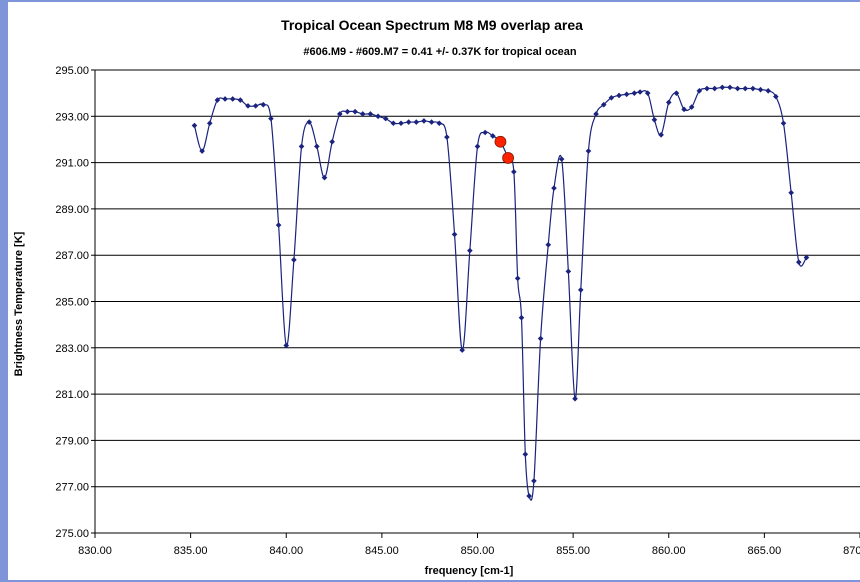 Image resolution: width=860 pixels, height=582 pixels. I want to click on y-tick-label: 281.00, so click(72, 395).